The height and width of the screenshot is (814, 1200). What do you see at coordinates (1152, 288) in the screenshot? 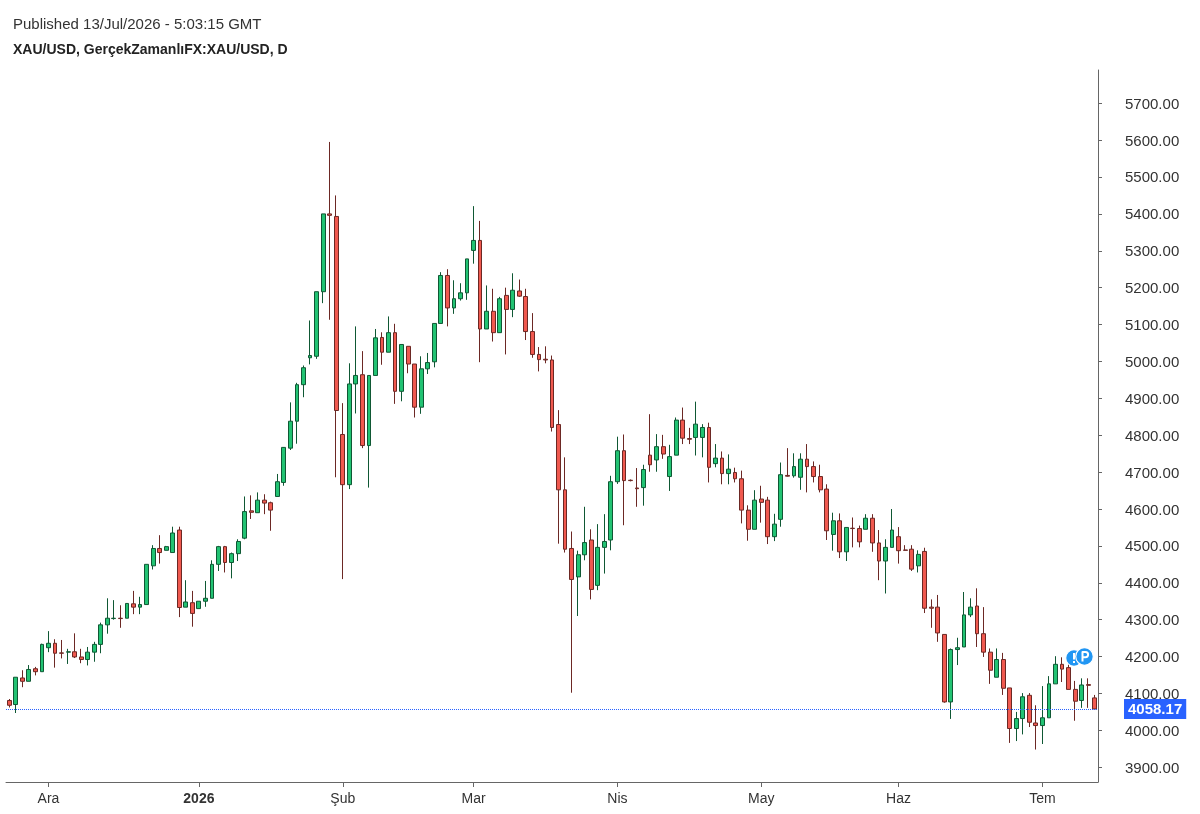
I see `y-tick-label: 5200.00` at bounding box center [1152, 288].